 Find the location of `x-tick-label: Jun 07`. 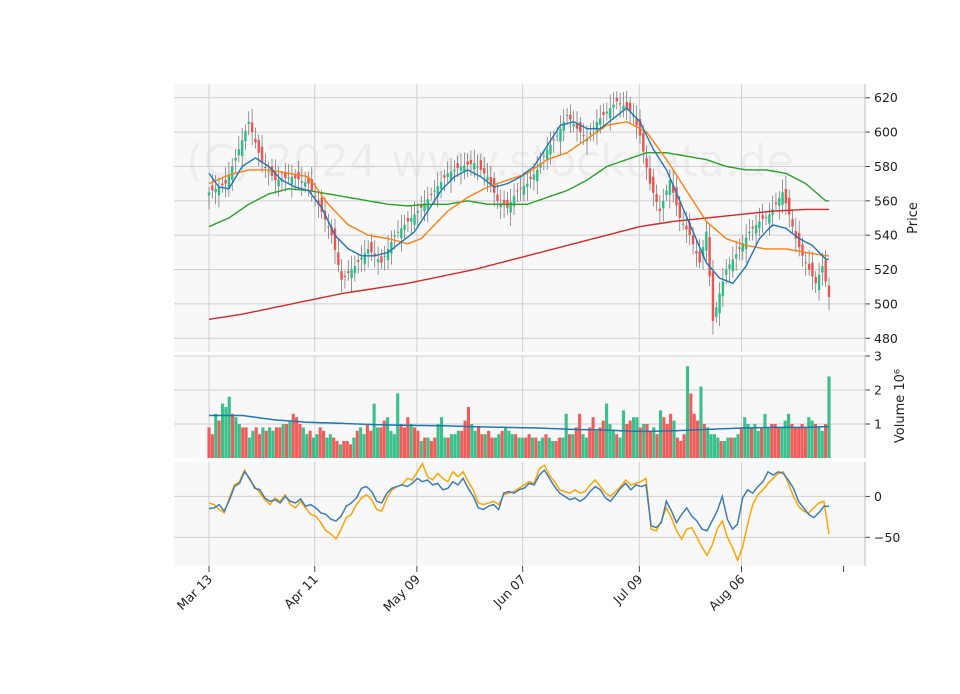

x-tick-label: Jun 07 is located at coordinates (509, 591).